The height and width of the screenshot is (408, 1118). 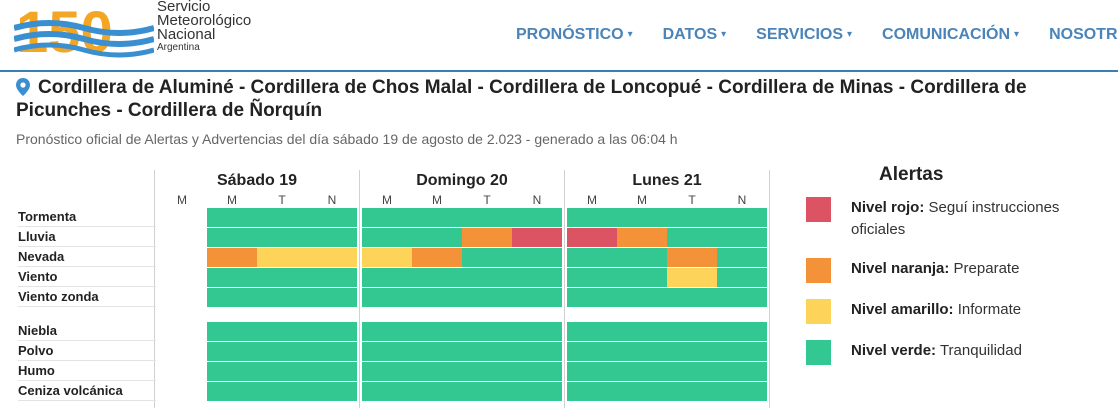 What do you see at coordinates (695, 35) in the screenshot?
I see `nav-datos: DATOS ▾` at bounding box center [695, 35].